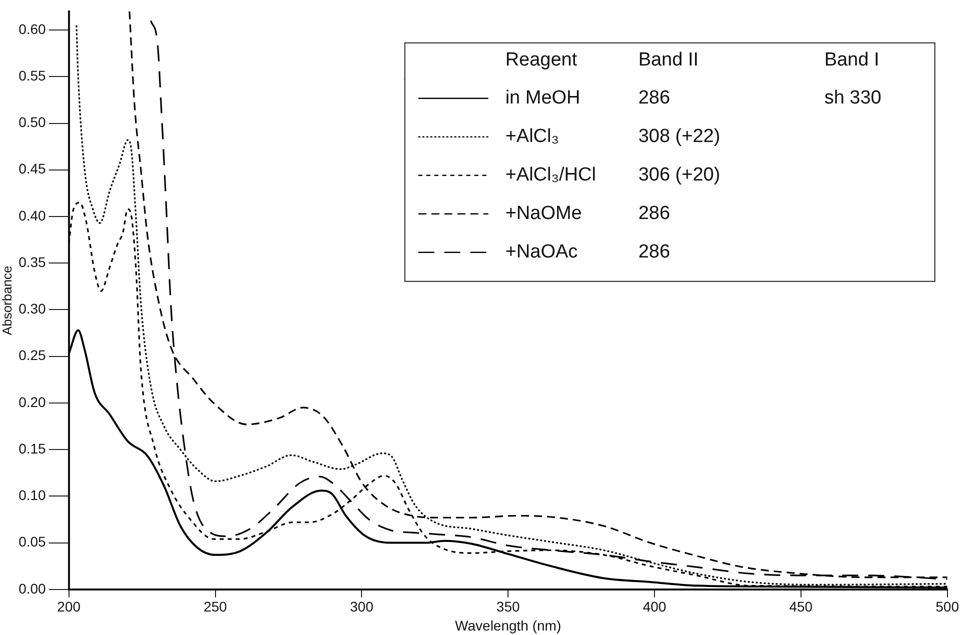 The width and height of the screenshot is (961, 635). Describe the element at coordinates (32, 76) in the screenshot. I see `y-tick-label: 0.55` at that location.